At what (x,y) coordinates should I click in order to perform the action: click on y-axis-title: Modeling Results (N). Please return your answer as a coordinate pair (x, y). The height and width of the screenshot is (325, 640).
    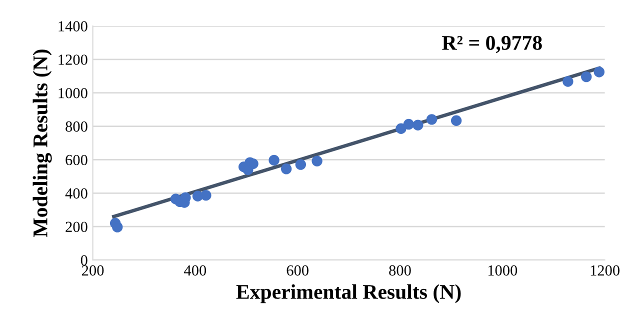
    Looking at the image, I should click on (42, 143).